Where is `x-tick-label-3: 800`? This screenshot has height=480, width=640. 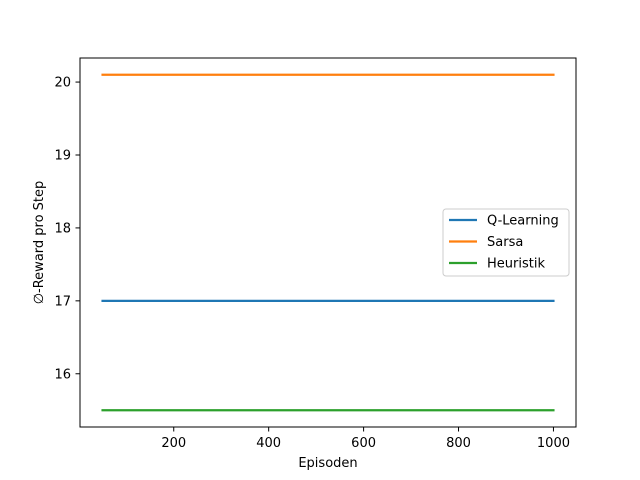 x-tick-label-3: 800 is located at coordinates (458, 443).